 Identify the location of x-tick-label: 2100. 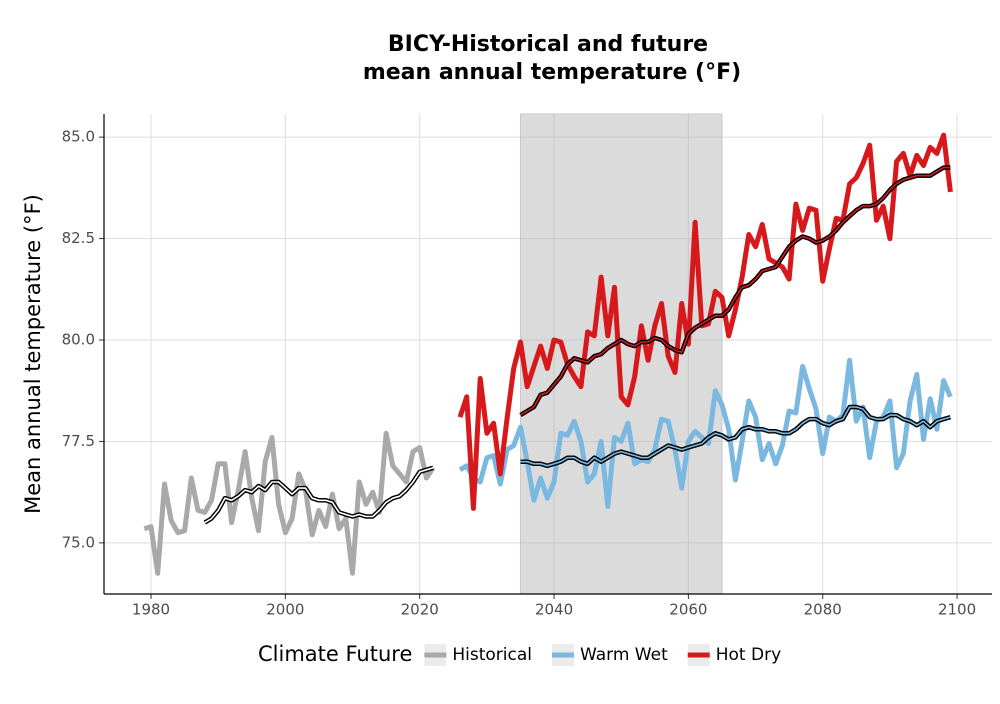
(957, 610).